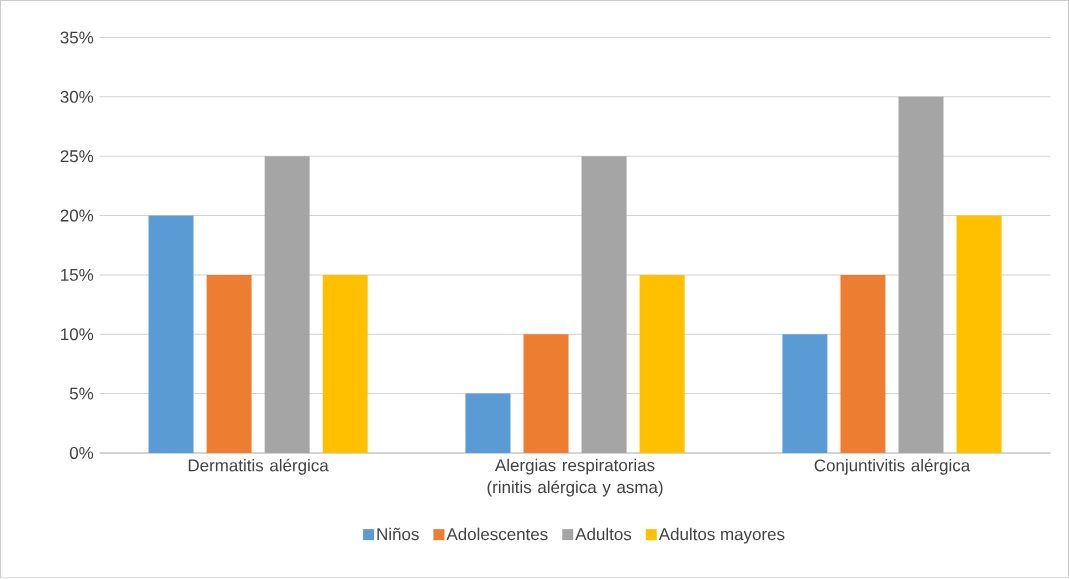 Image resolution: width=1069 pixels, height=579 pixels. Describe the element at coordinates (721, 535) in the screenshot. I see `legend-label: Adultos mayores` at that location.